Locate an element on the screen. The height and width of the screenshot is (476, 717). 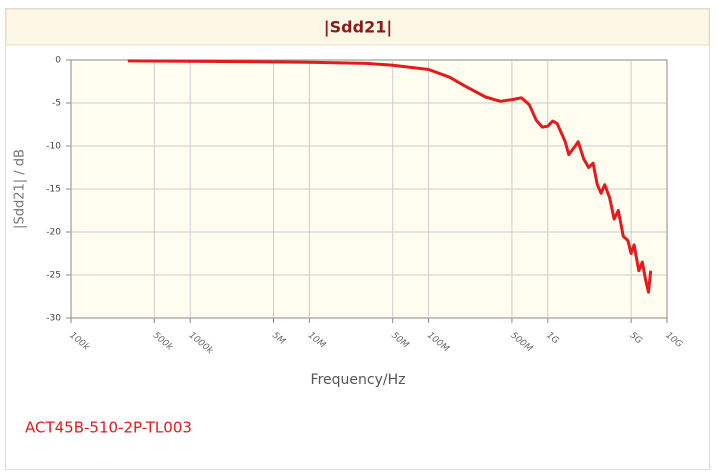
y-axis-label: |Sdd21| / dB is located at coordinates (20, 189).